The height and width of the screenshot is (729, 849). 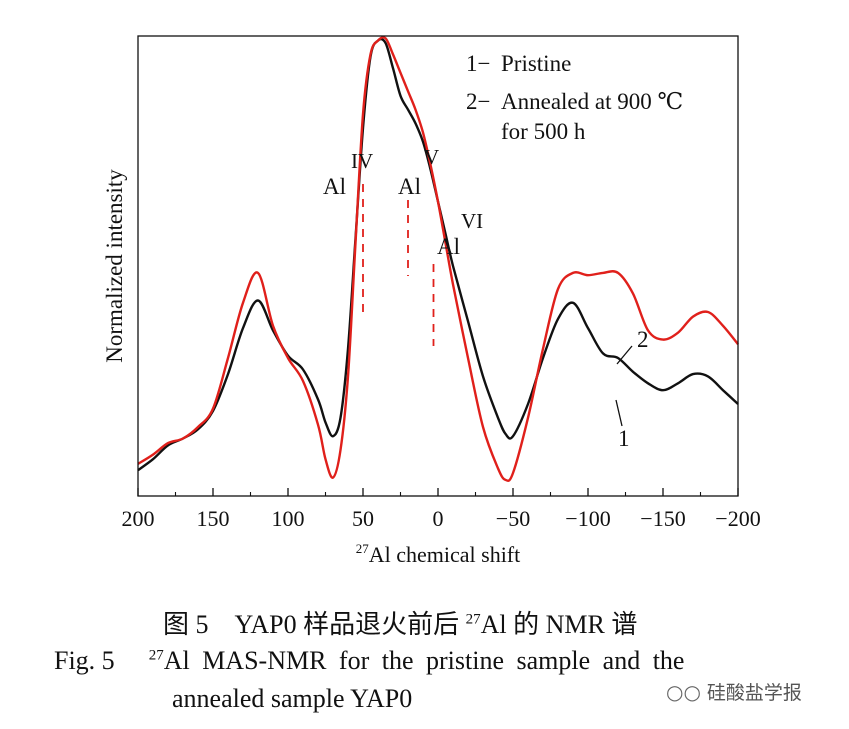 I want to click on series-label-2: 2, so click(x=643, y=339).